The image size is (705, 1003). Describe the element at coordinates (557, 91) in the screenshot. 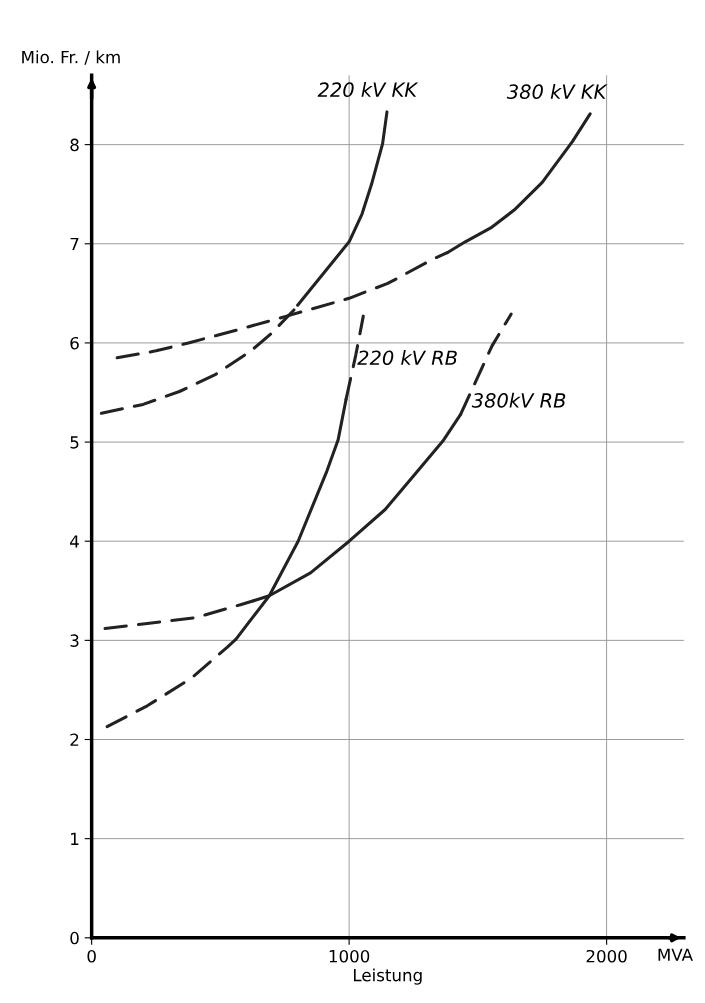

I see `series-label: 380 kV KK` at that location.